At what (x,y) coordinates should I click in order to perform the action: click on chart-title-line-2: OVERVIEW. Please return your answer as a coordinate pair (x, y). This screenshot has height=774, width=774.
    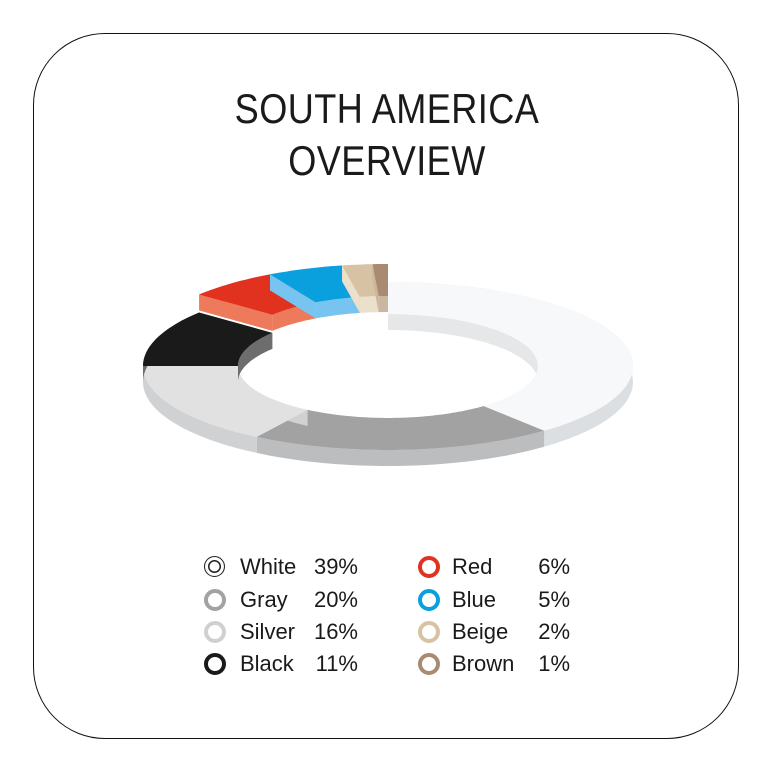
    Looking at the image, I should click on (387, 160).